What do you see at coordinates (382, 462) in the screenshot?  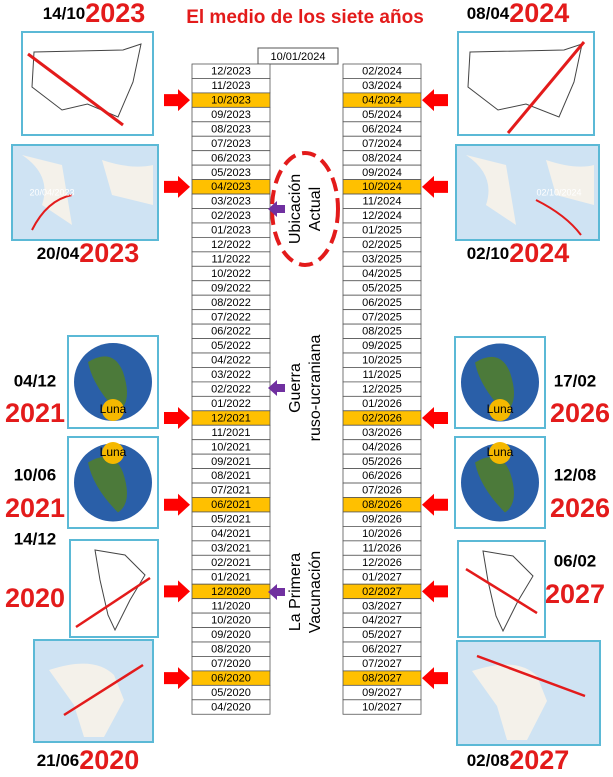 I see `month-label: 05/2026` at bounding box center [382, 462].